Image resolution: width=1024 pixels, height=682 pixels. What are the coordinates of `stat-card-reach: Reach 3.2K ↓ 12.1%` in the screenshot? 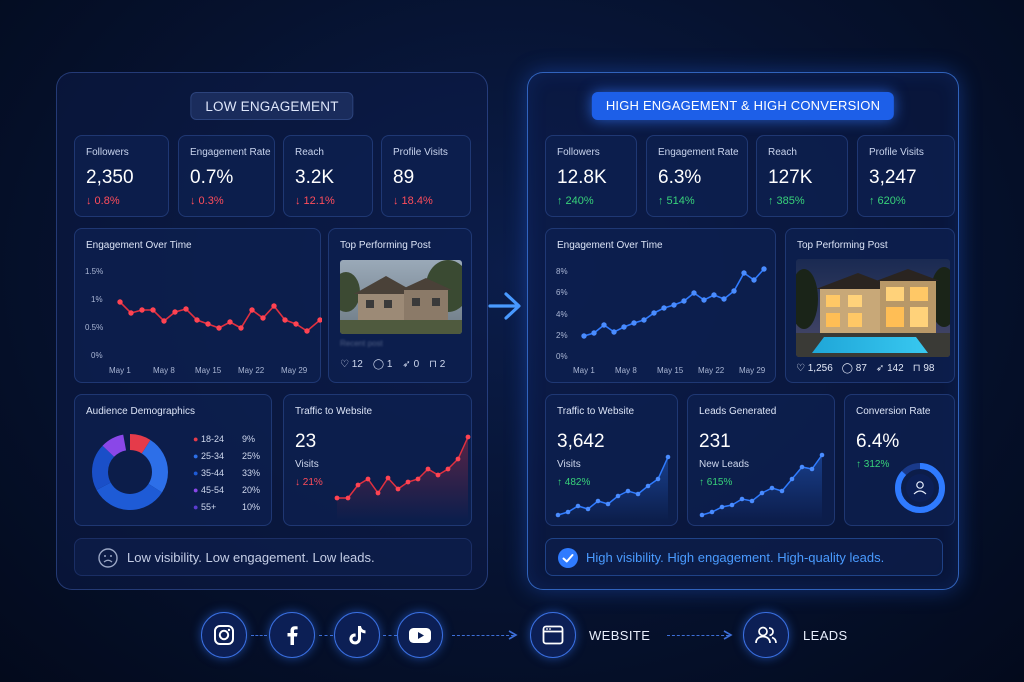 It's located at (328, 176).